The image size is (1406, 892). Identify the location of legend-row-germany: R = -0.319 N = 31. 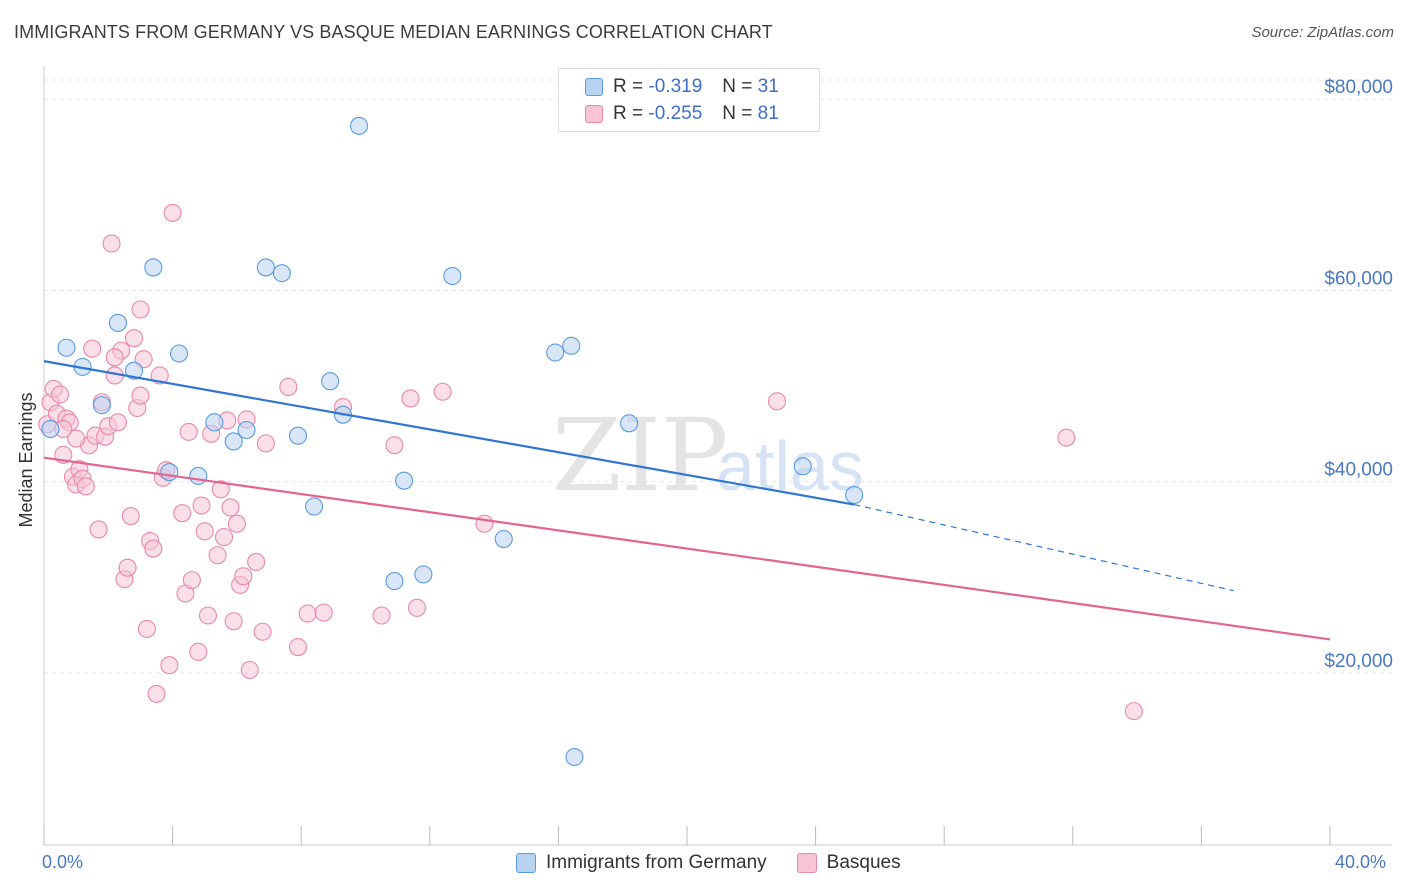
(682, 87).